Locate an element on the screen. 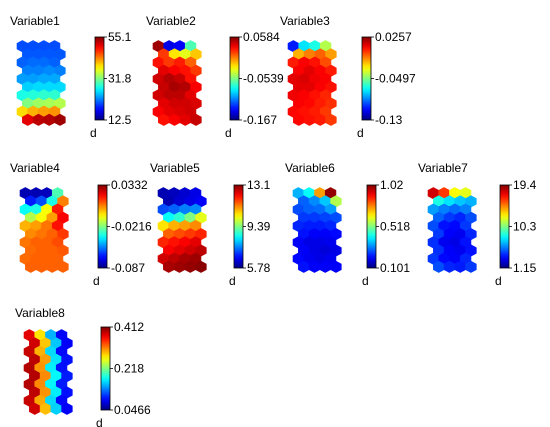  component-plane-5: Variable5 13.1 9.39 5.78 d is located at coordinates (210, 224).